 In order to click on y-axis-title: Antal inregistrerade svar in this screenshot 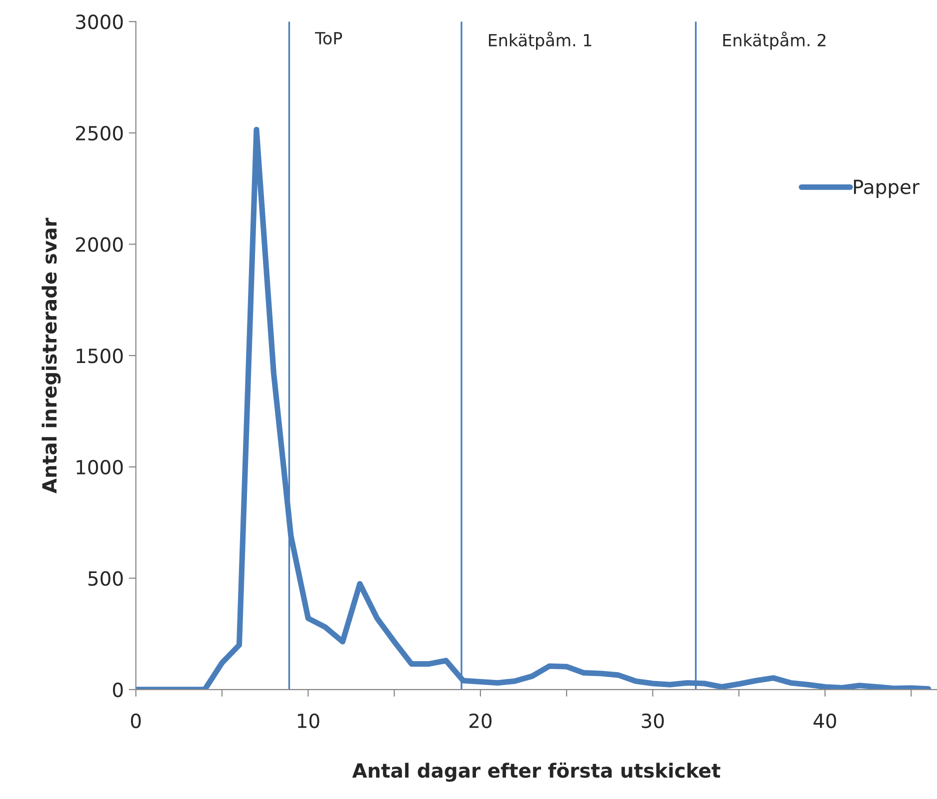, I will do `click(51, 356)`.